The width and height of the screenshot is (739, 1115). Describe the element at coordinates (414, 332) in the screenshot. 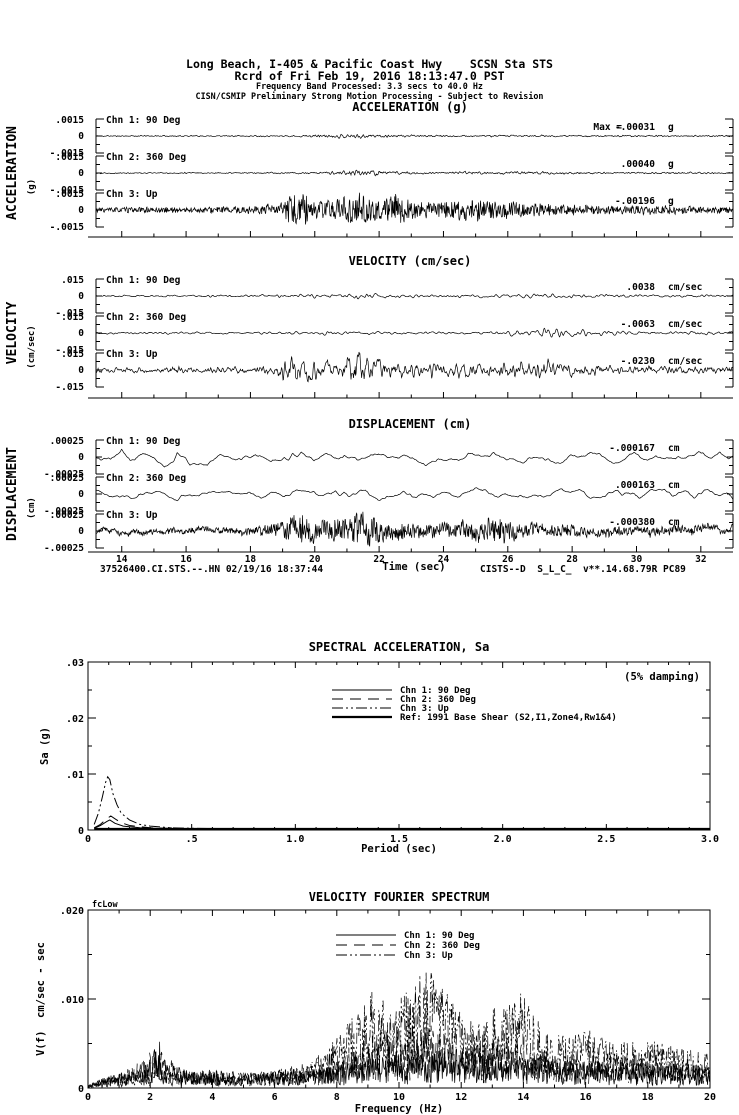

I see `waveform-velocity-ch2` at that location.